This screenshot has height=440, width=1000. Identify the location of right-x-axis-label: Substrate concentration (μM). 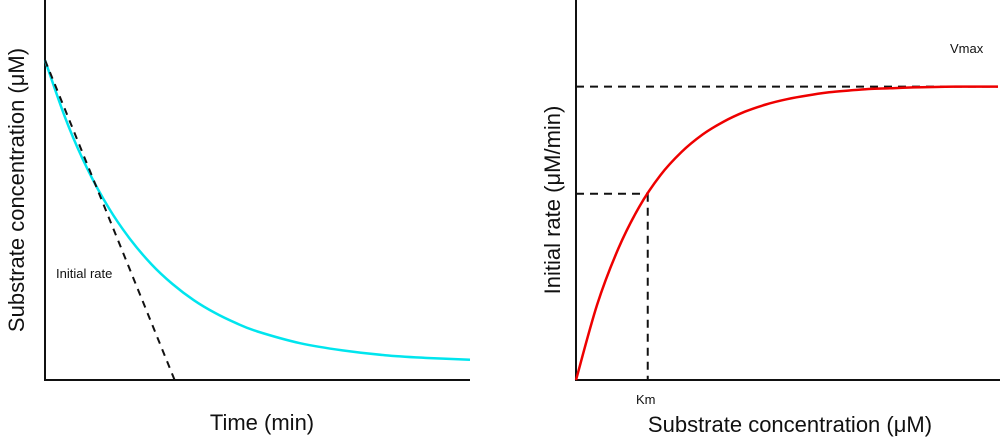
(790, 424).